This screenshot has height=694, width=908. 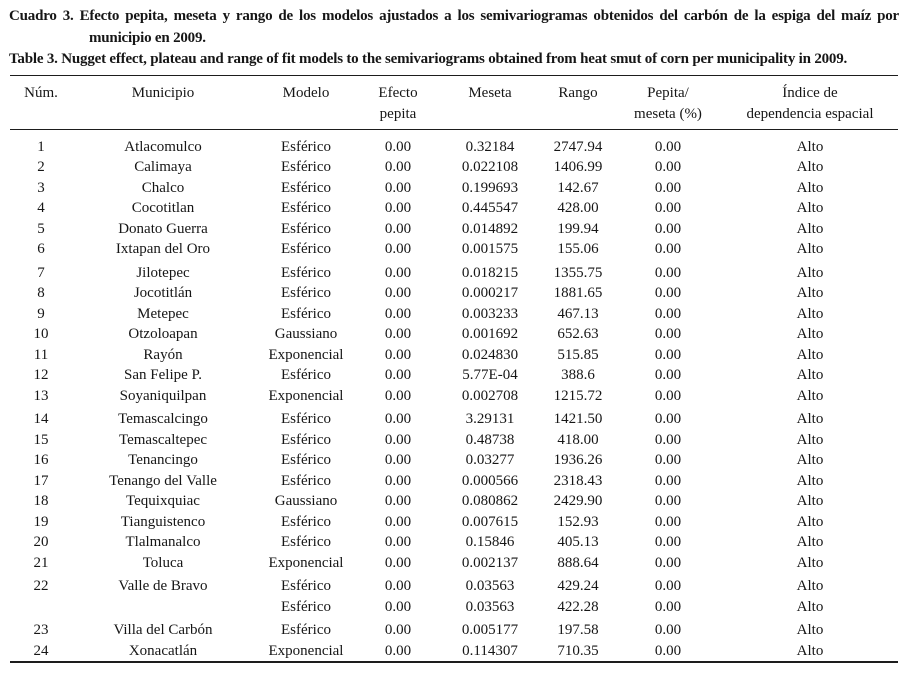 What do you see at coordinates (398, 102) in the screenshot?
I see `col-header-efecto-pepita: Efecto pepita` at bounding box center [398, 102].